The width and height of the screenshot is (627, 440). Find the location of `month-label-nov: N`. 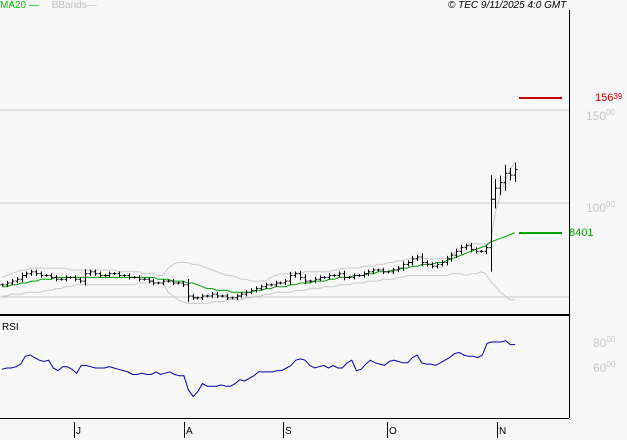

month-label-nov: N is located at coordinates (503, 431).